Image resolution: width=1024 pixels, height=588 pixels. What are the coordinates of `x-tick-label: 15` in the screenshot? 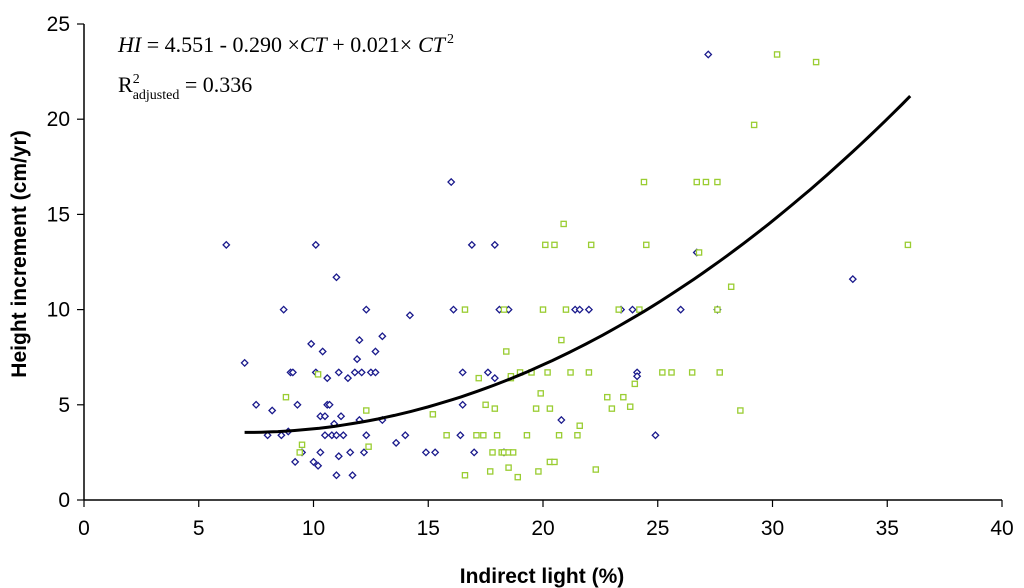 It's located at (428, 528).